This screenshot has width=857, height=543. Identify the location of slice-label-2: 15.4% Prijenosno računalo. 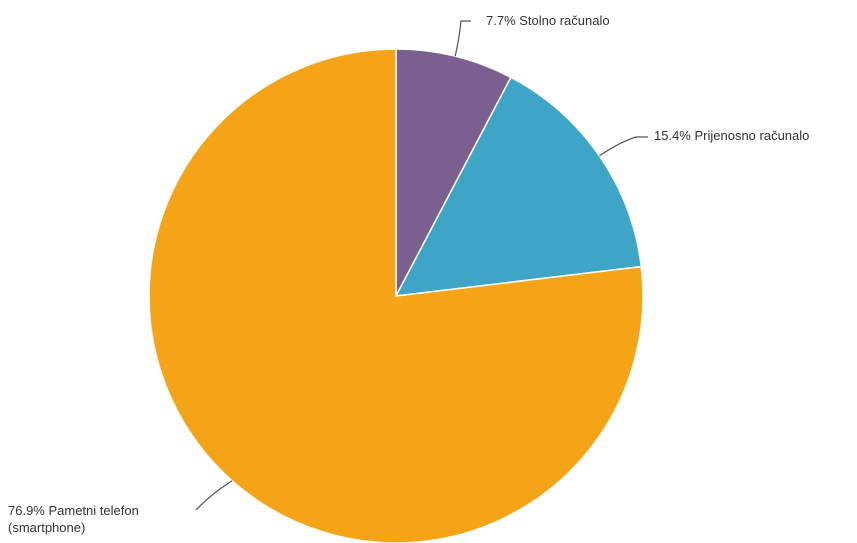
(731, 135).